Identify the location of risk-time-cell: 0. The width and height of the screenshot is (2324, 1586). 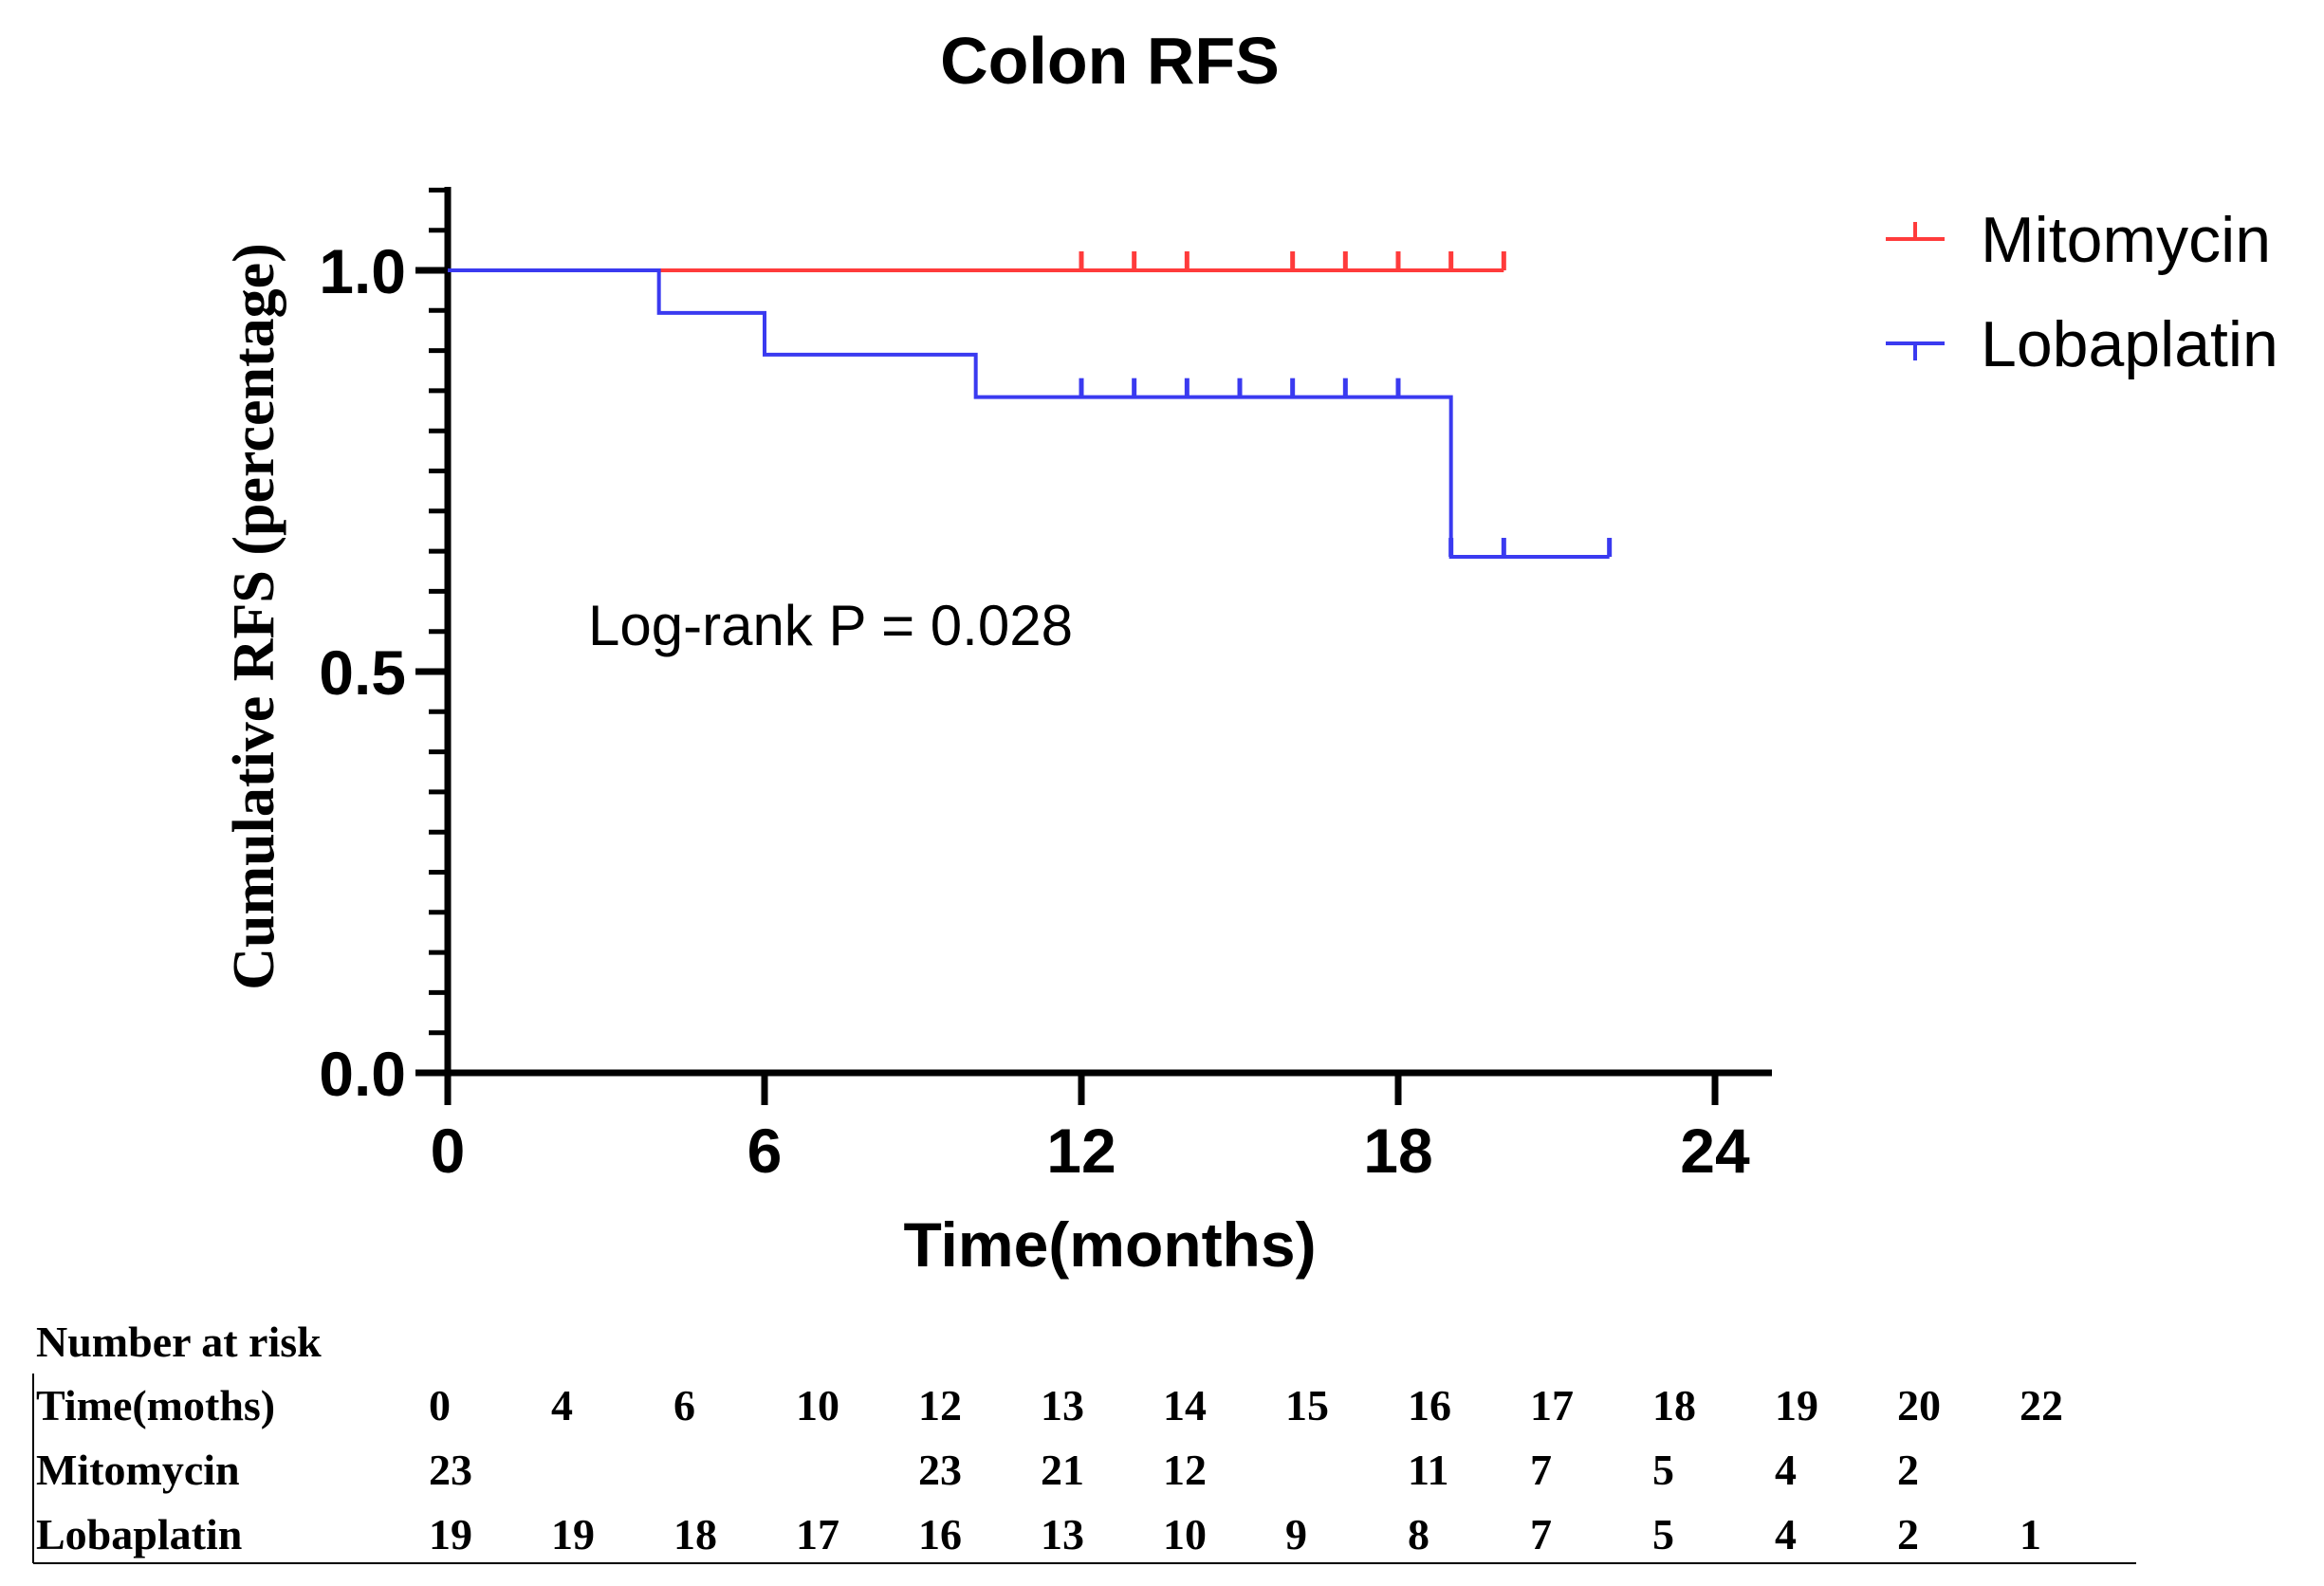
(440, 1405).